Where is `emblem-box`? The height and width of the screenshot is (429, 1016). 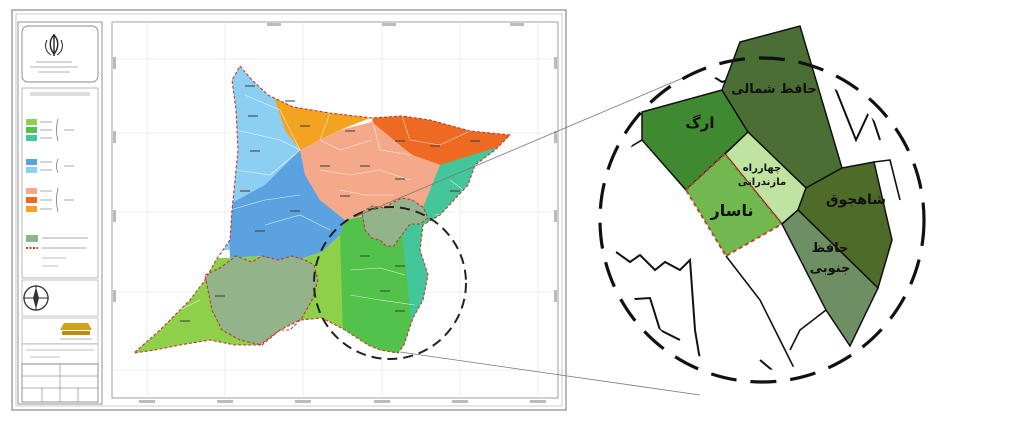
emblem-box is located at coordinates (60, 54).